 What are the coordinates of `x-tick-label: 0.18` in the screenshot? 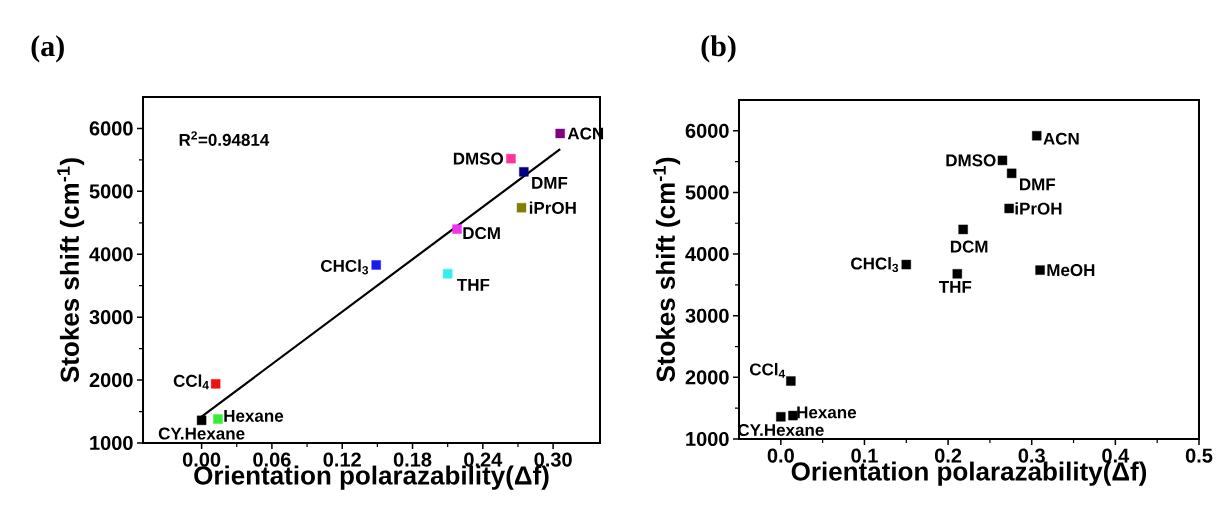 It's located at (412, 459).